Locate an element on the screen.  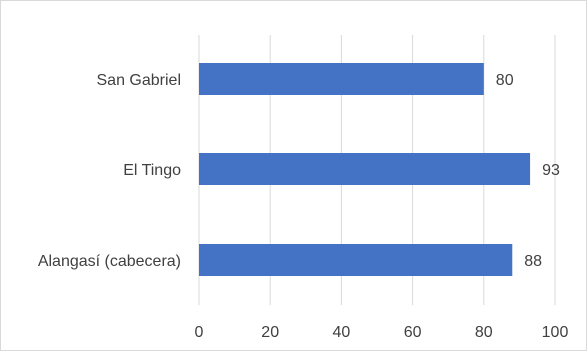
x-tick-label: 60 is located at coordinates (413, 332).